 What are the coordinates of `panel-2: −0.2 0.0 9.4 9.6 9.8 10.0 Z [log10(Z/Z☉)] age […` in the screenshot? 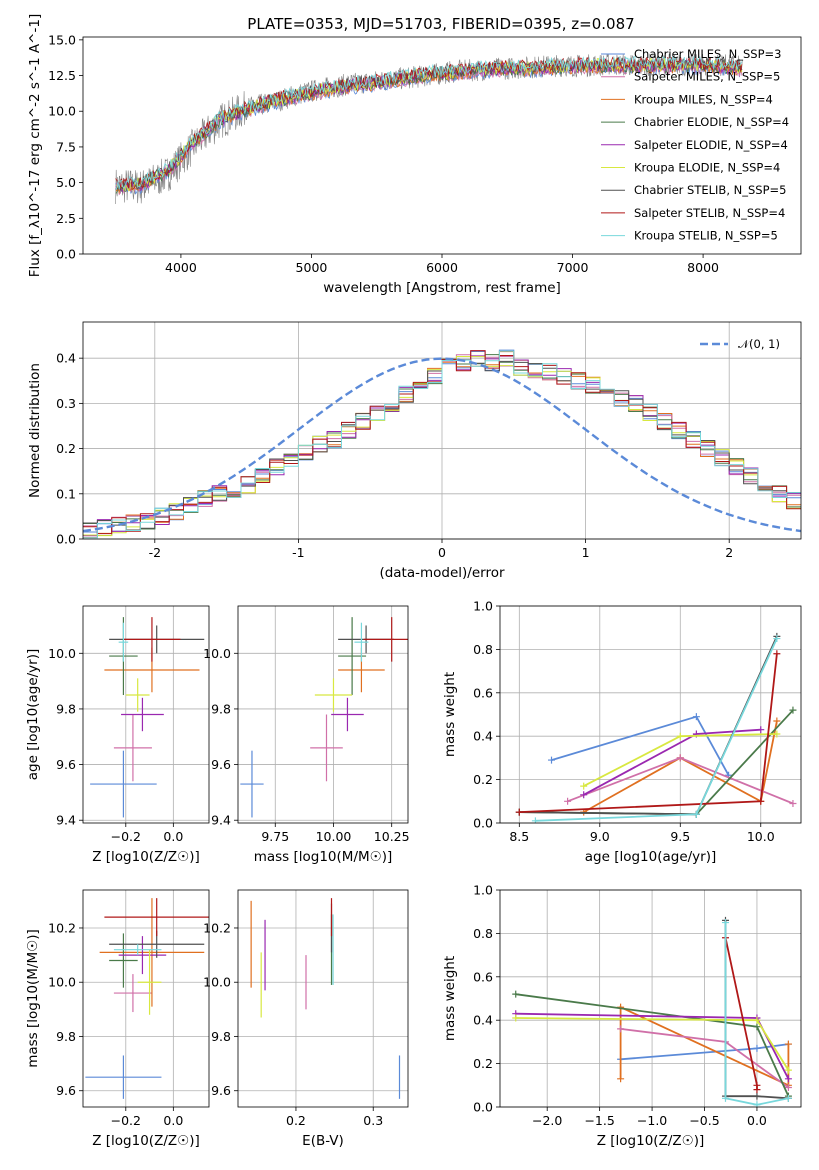 It's located at (117, 735).